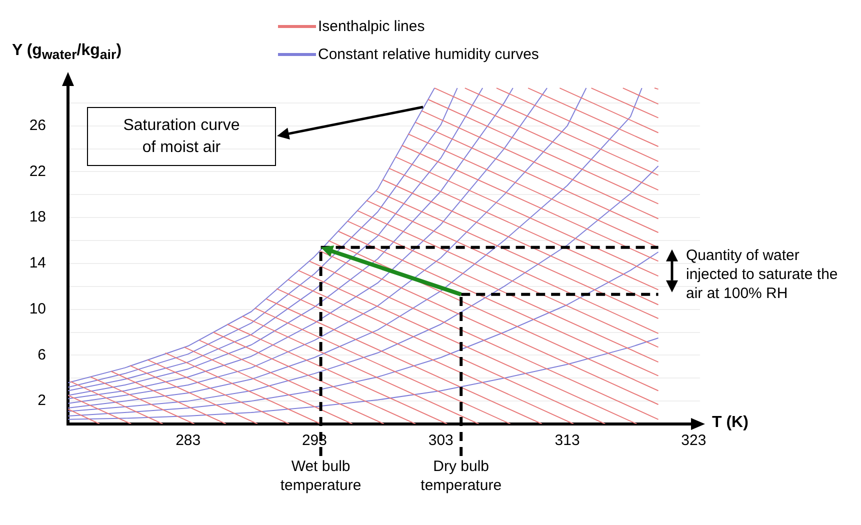 This screenshot has width=861, height=525. I want to click on y-tick-label: 22, so click(37, 171).